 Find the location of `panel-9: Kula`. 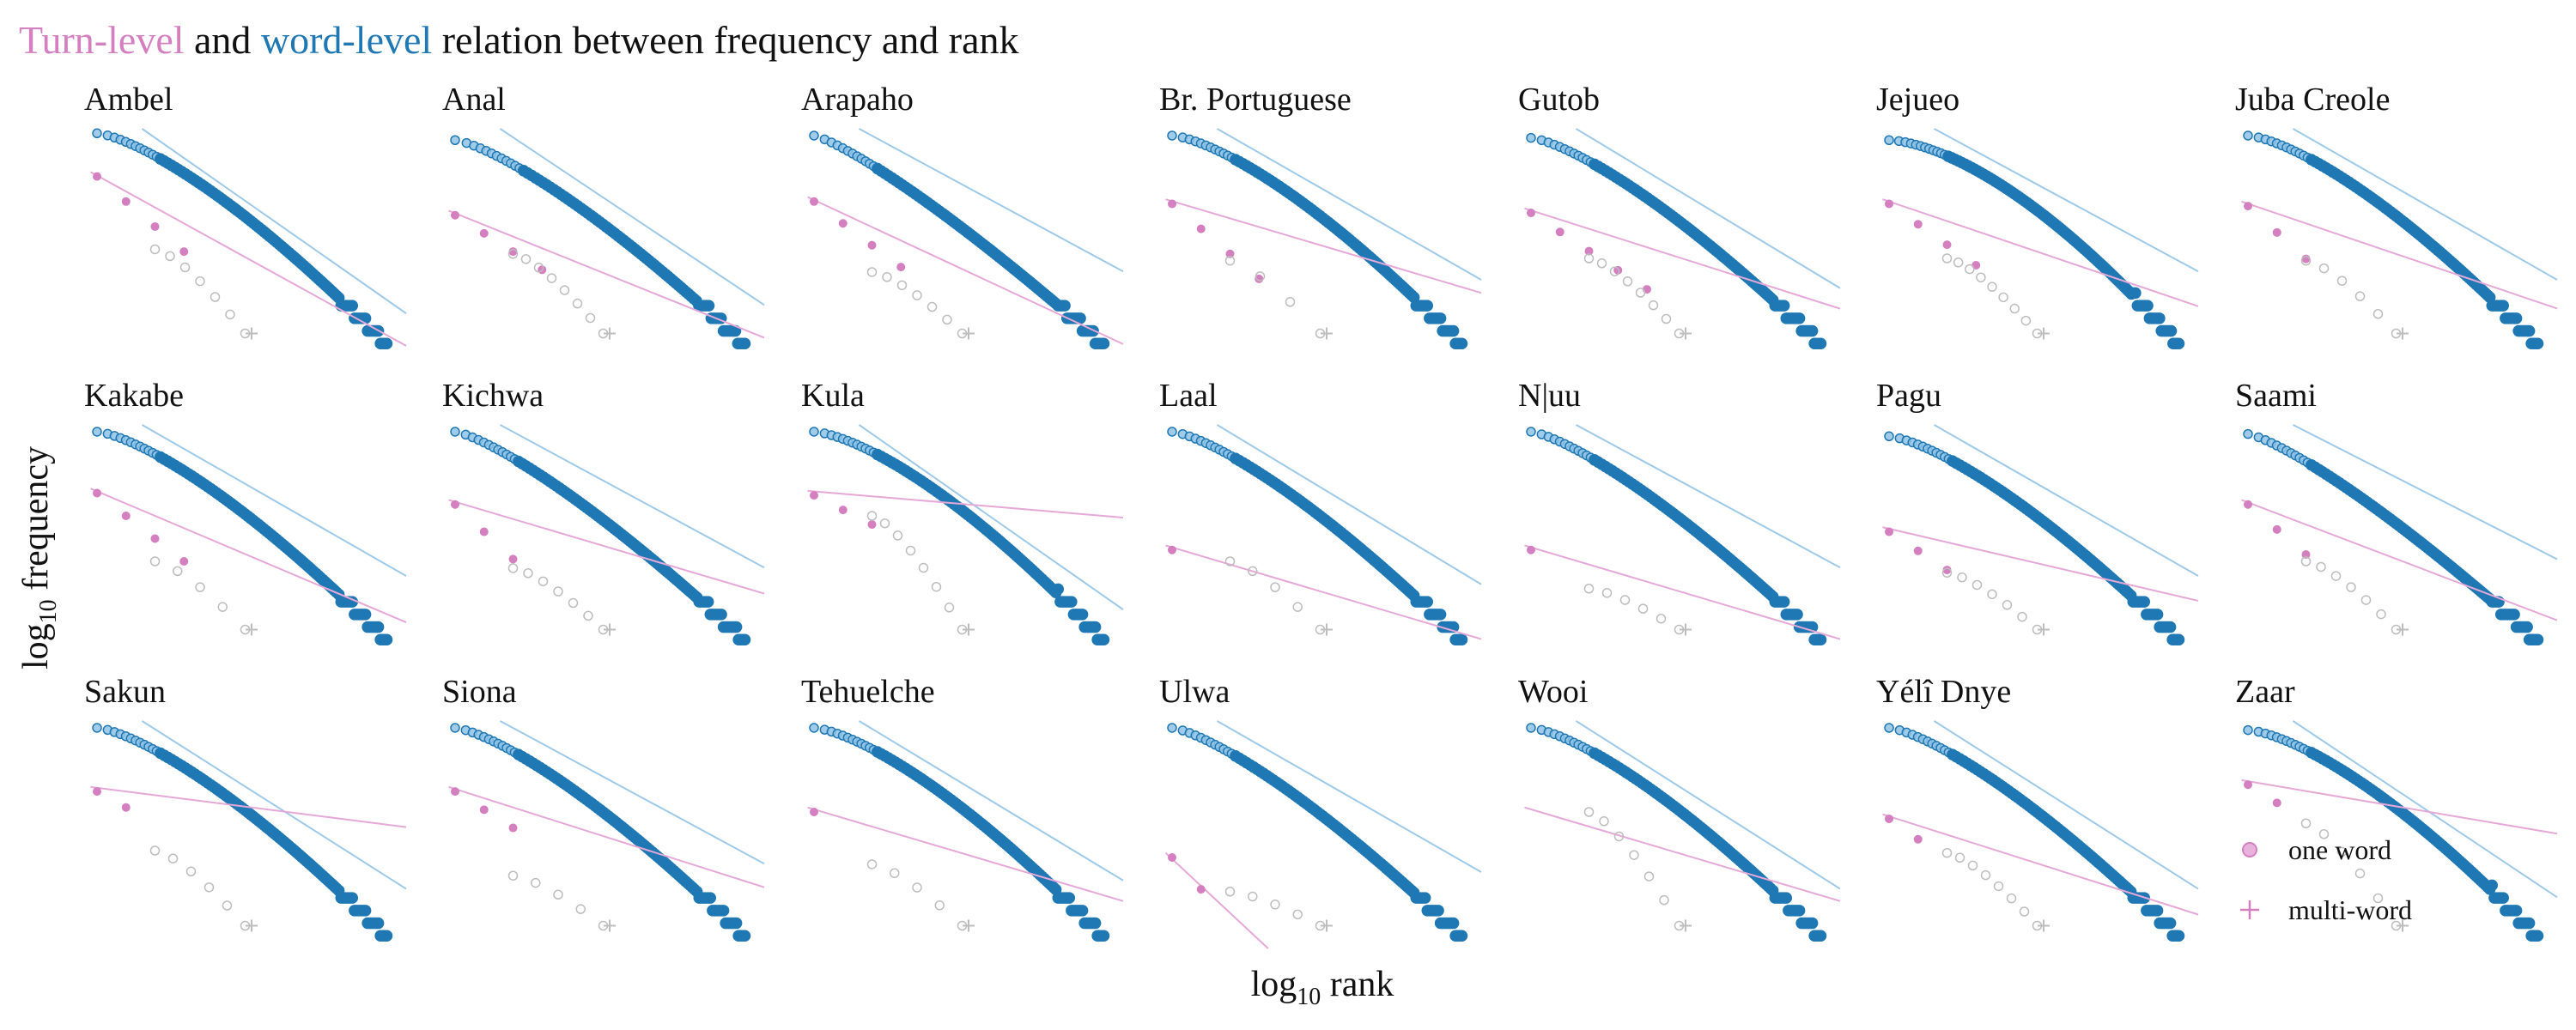

panel-9: Kula is located at coordinates (962, 512).